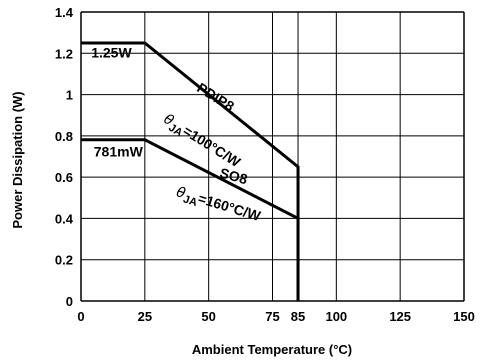  I want to click on x-tick-label: 0, so click(80, 316).